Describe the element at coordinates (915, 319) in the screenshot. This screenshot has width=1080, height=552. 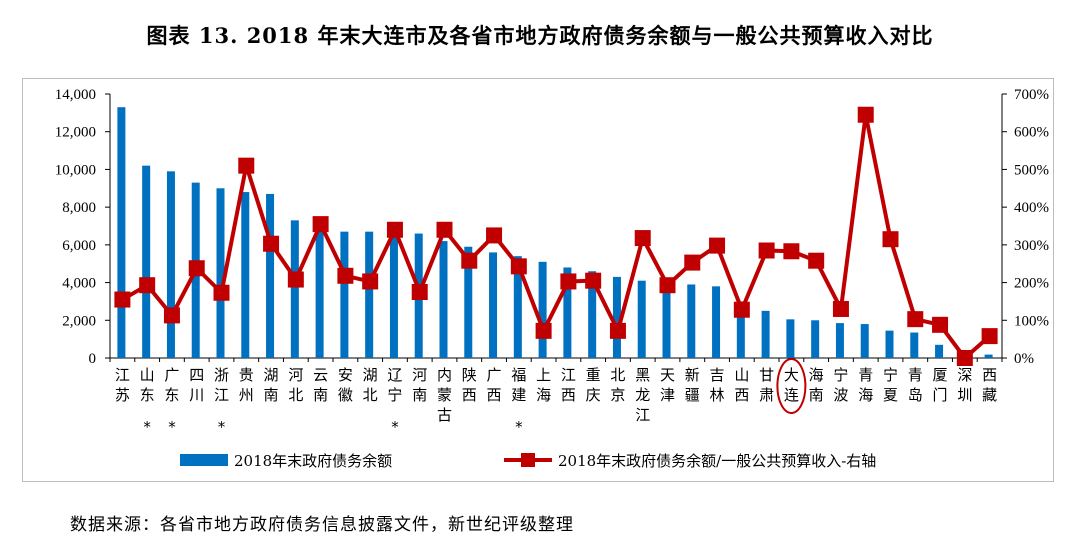
I see `ratio-point-青岛` at that location.